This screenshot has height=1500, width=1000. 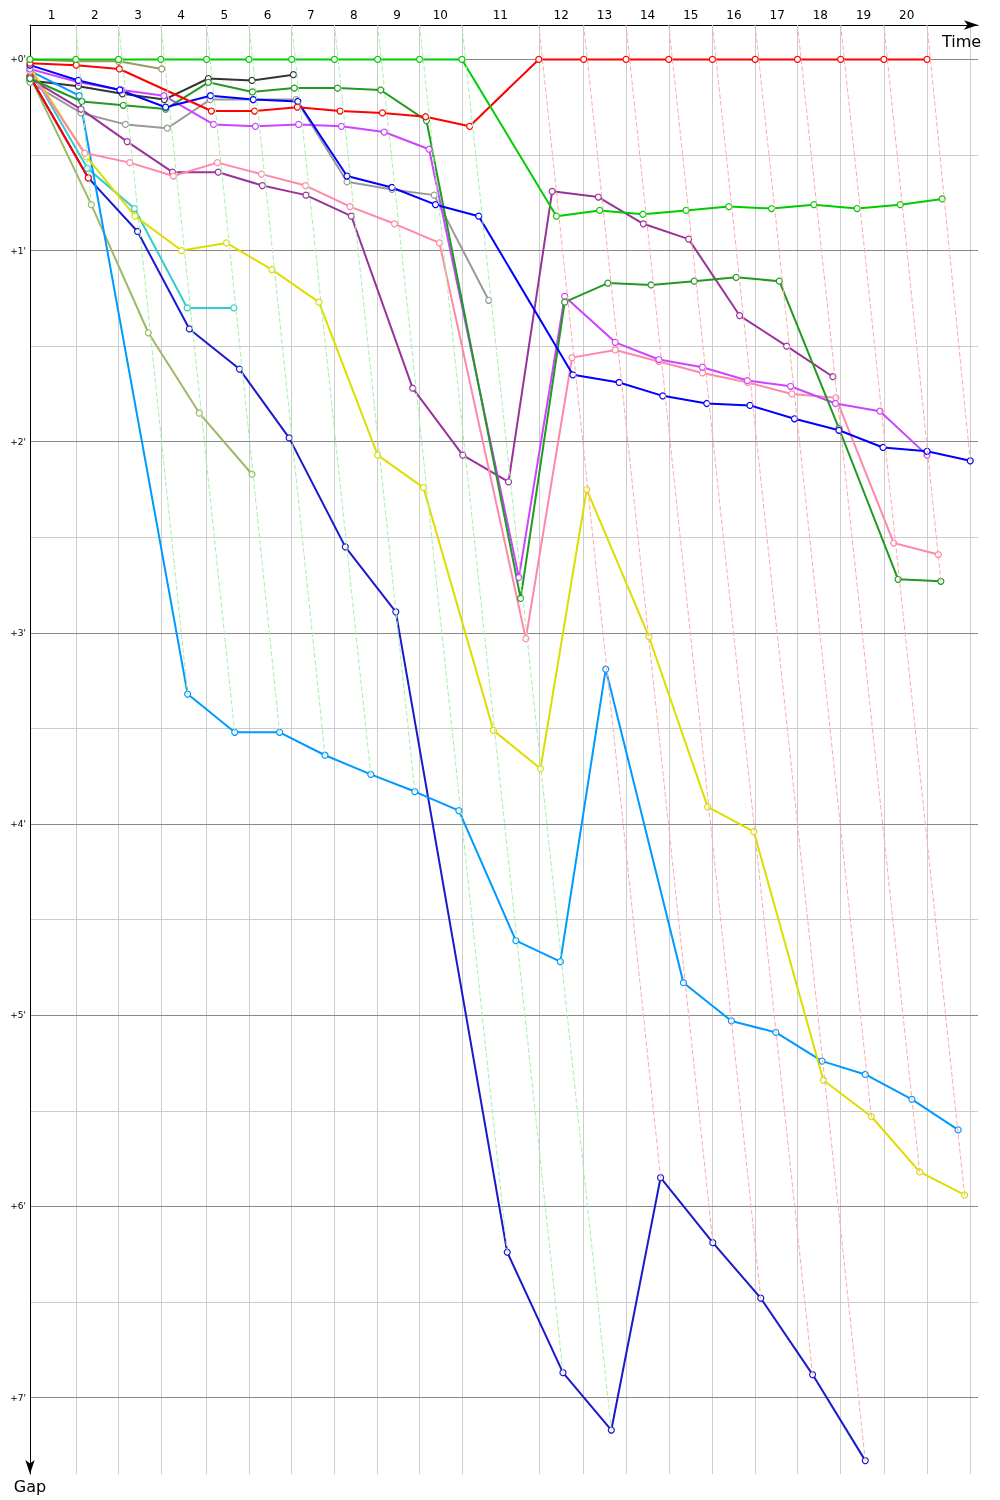 I want to click on x-tick-label: 11, so click(x=500, y=15).